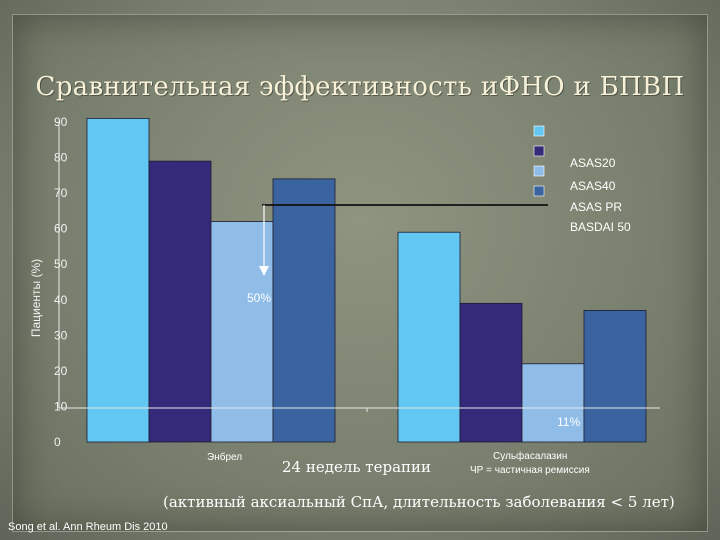 The width and height of the screenshot is (720, 540). I want to click on group2-subtitle: ЧР = частичная ремиссия, so click(530, 470).